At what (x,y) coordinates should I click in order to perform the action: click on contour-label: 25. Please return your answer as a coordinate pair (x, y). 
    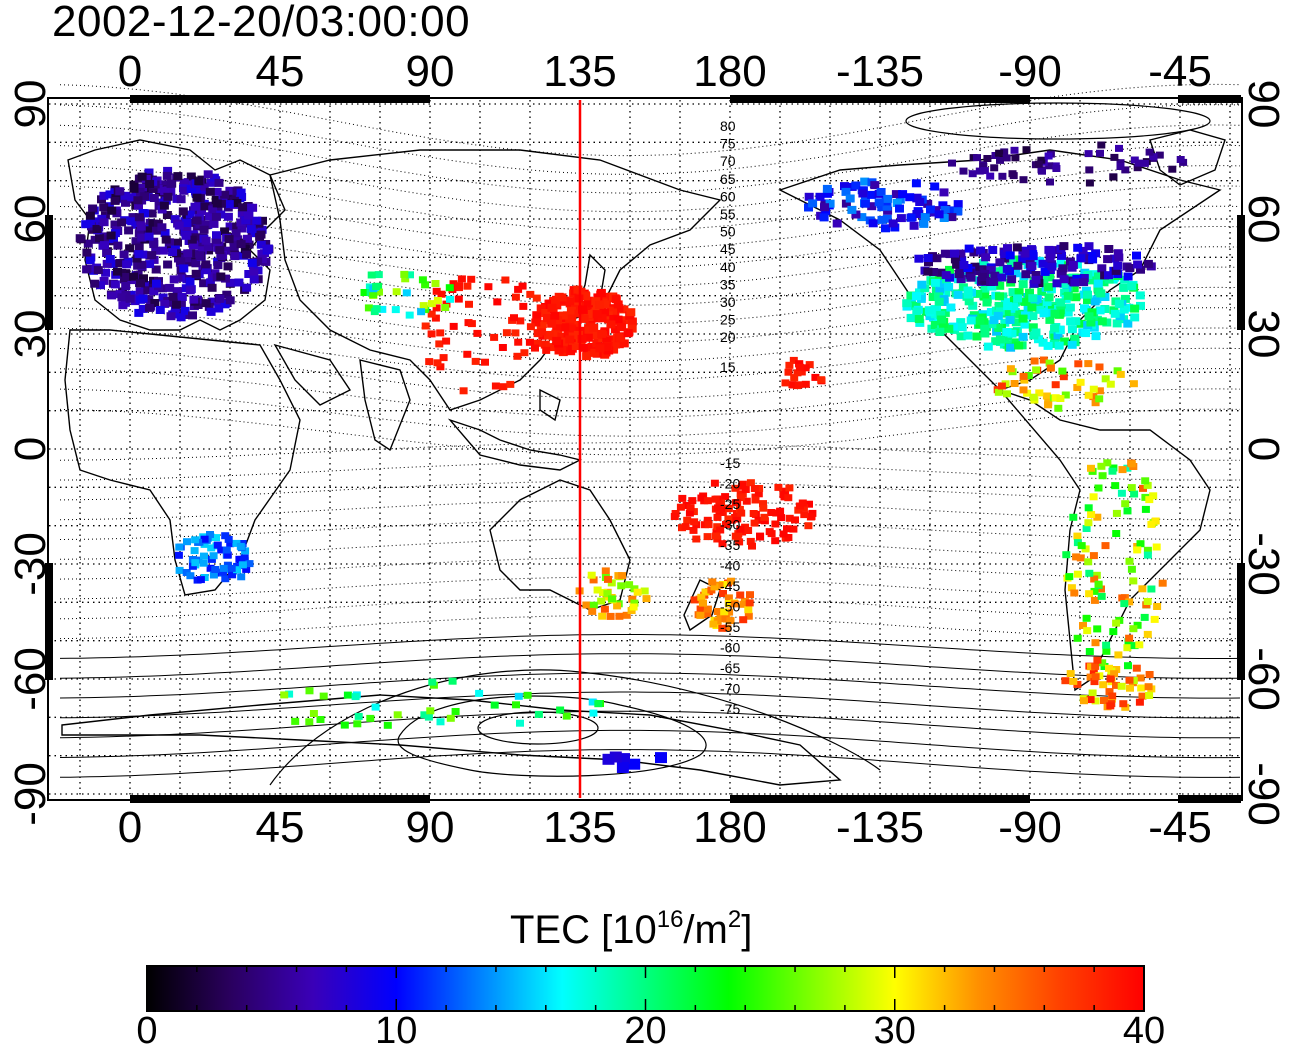
    Looking at the image, I should click on (728, 320).